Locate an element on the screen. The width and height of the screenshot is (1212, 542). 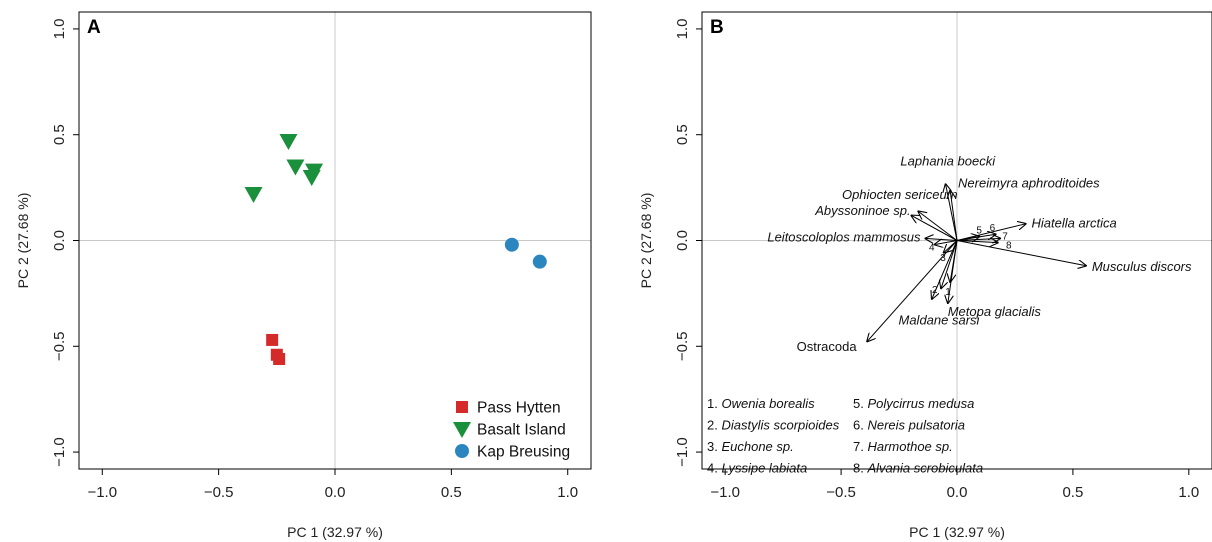
key-entry: 8. Alvania scrobiculata is located at coordinates (918, 468).